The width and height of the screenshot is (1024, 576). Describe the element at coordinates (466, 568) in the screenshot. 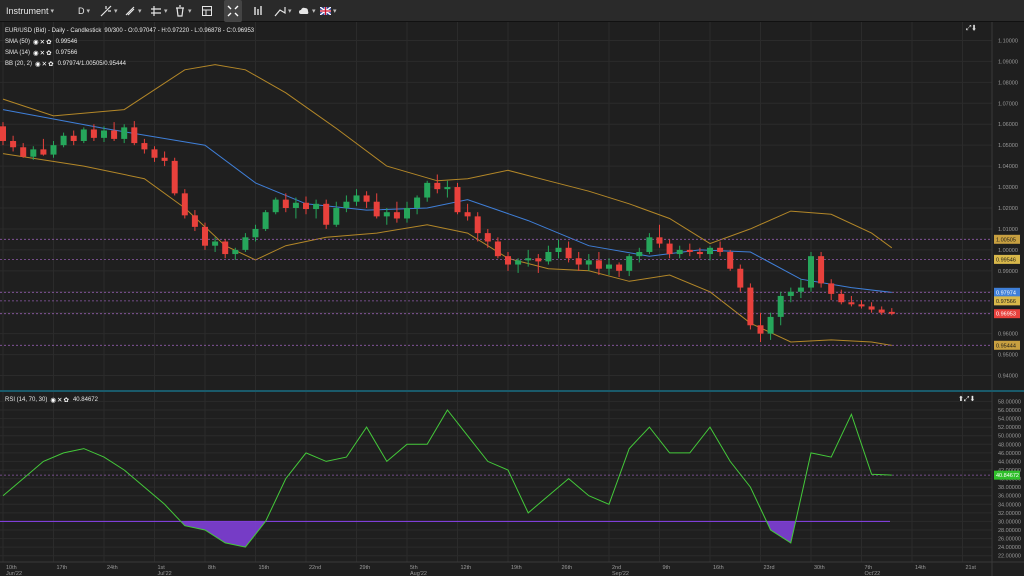

I see `time-tick-label: 12th` at that location.